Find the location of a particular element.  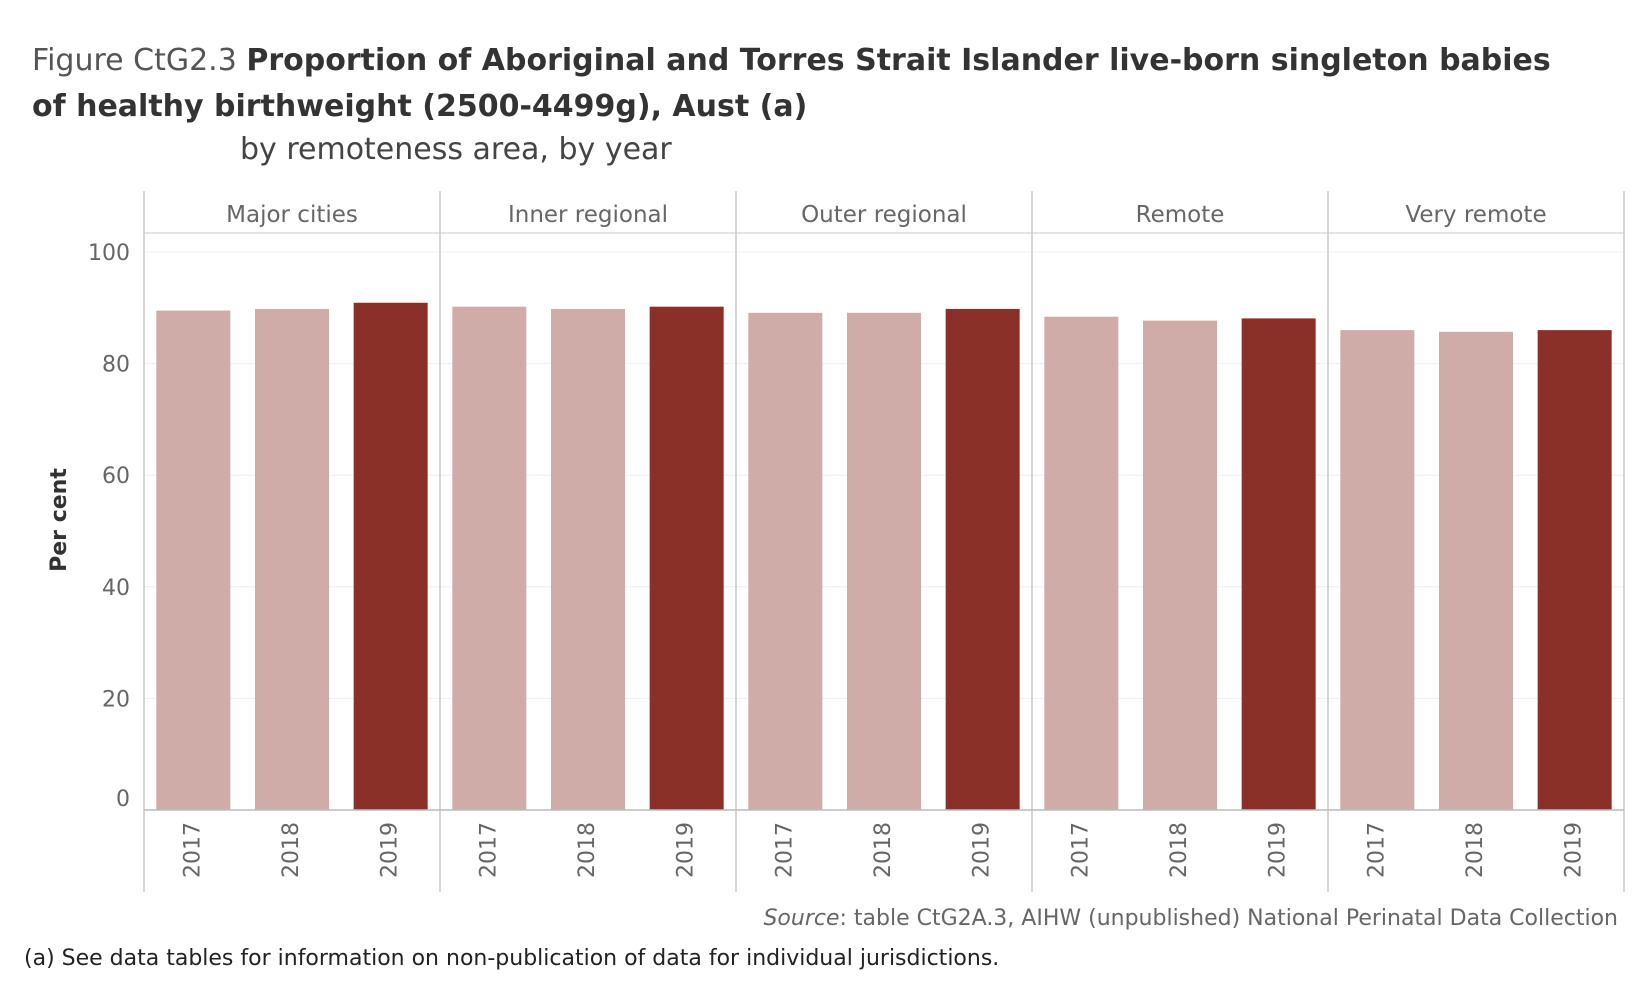

panel-header: Very remote is located at coordinates (1475, 215).